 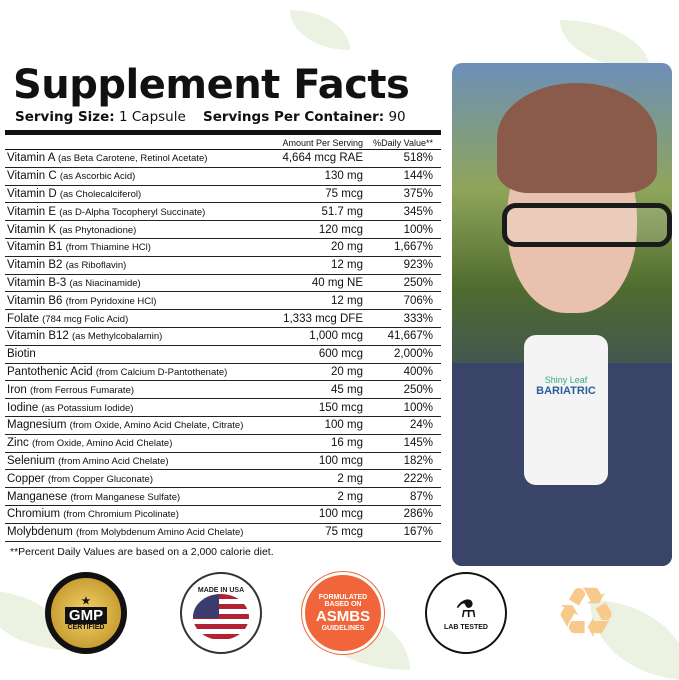 What do you see at coordinates (421, 425) in the screenshot?
I see `daily-value: 24%` at bounding box center [421, 425].